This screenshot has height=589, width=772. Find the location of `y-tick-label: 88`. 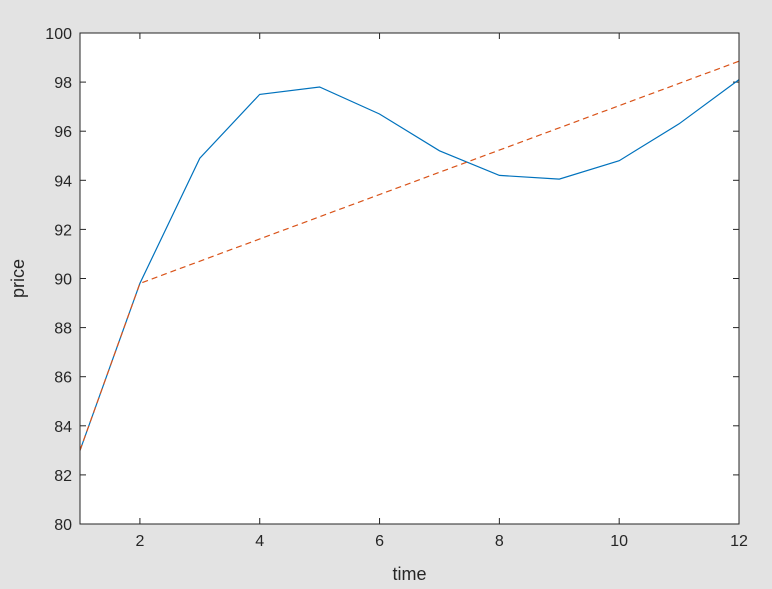

y-tick-label: 88 is located at coordinates (63, 329).